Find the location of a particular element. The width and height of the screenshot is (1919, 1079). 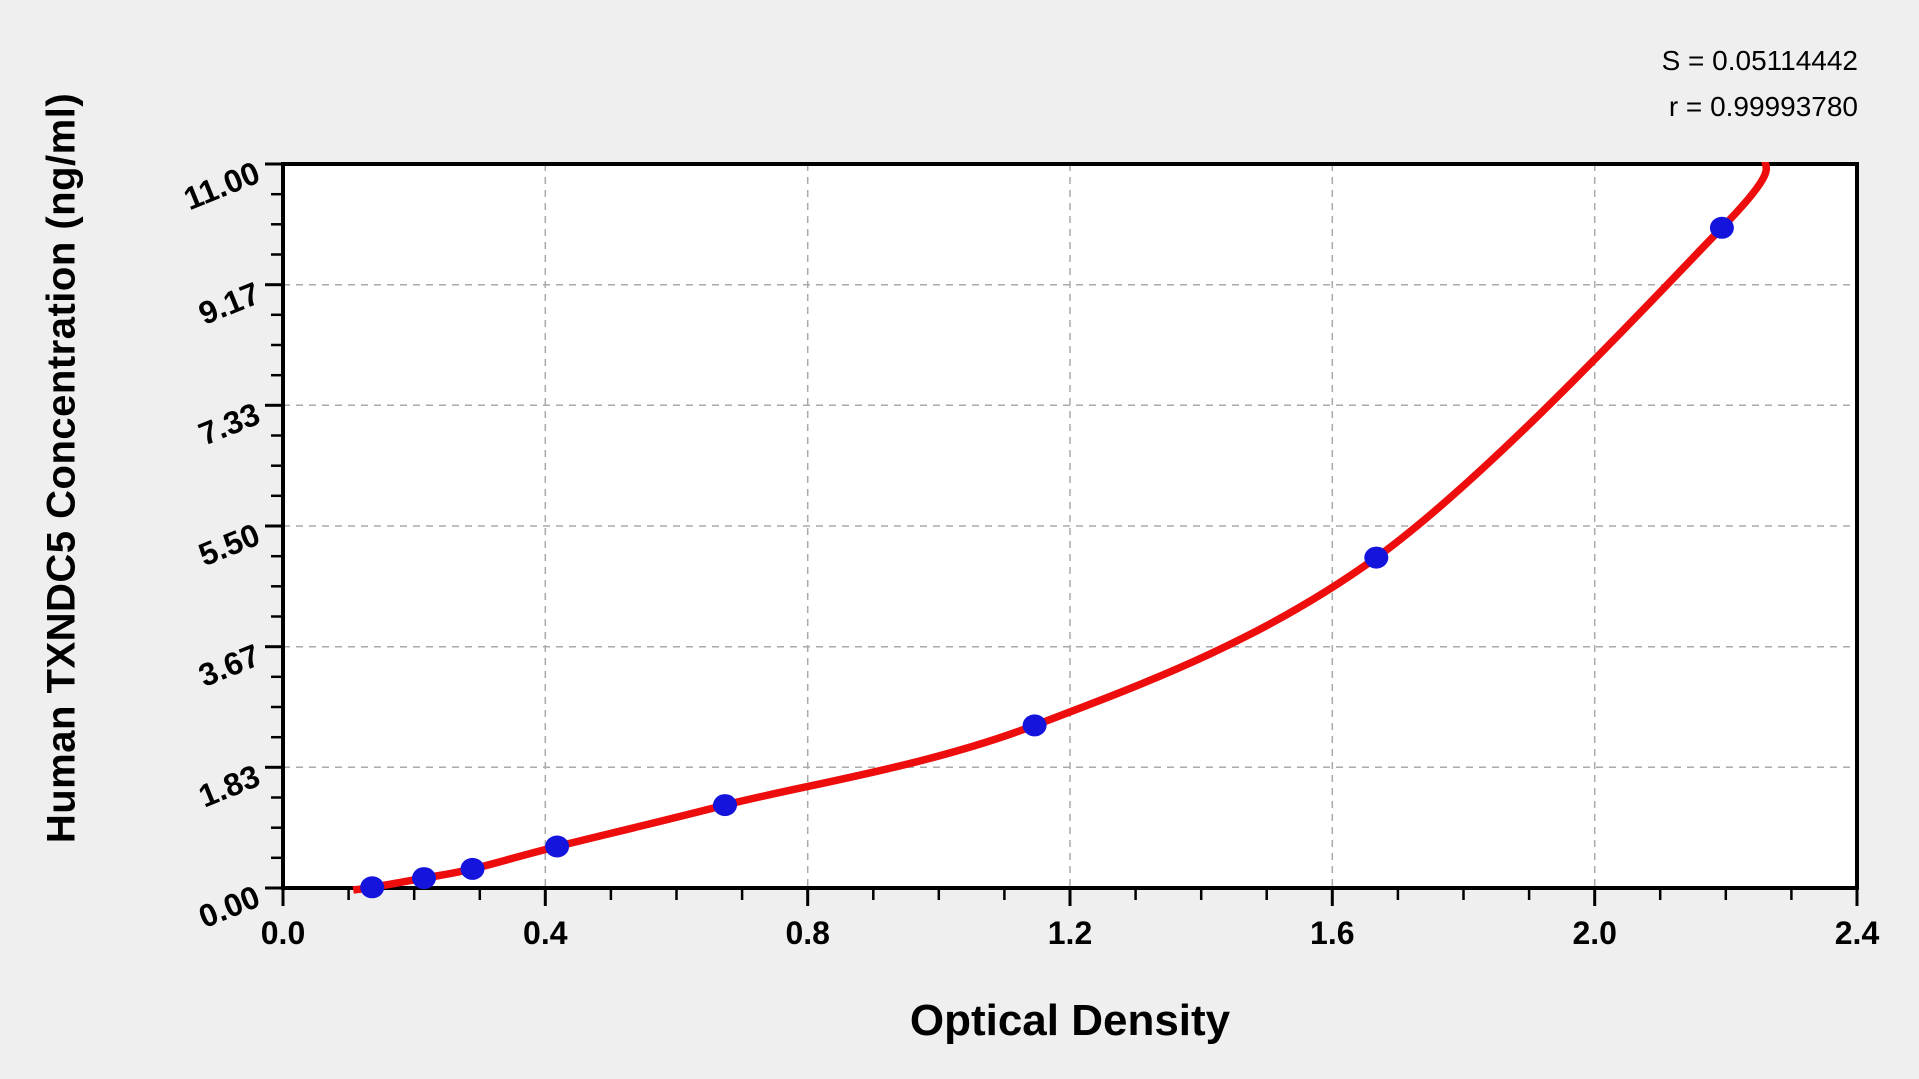

y-tick-label: 11.00 is located at coordinates (222, 185).